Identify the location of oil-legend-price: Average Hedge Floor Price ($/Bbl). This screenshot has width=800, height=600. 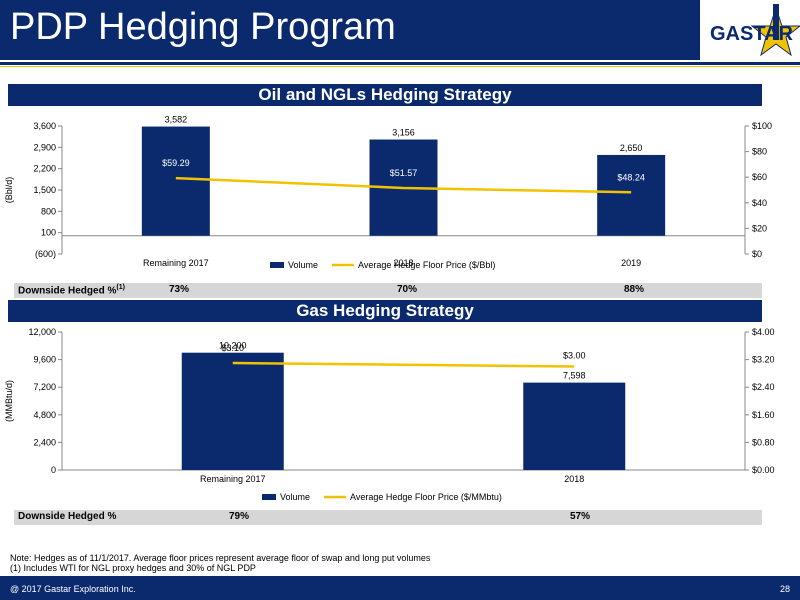
(426, 265).